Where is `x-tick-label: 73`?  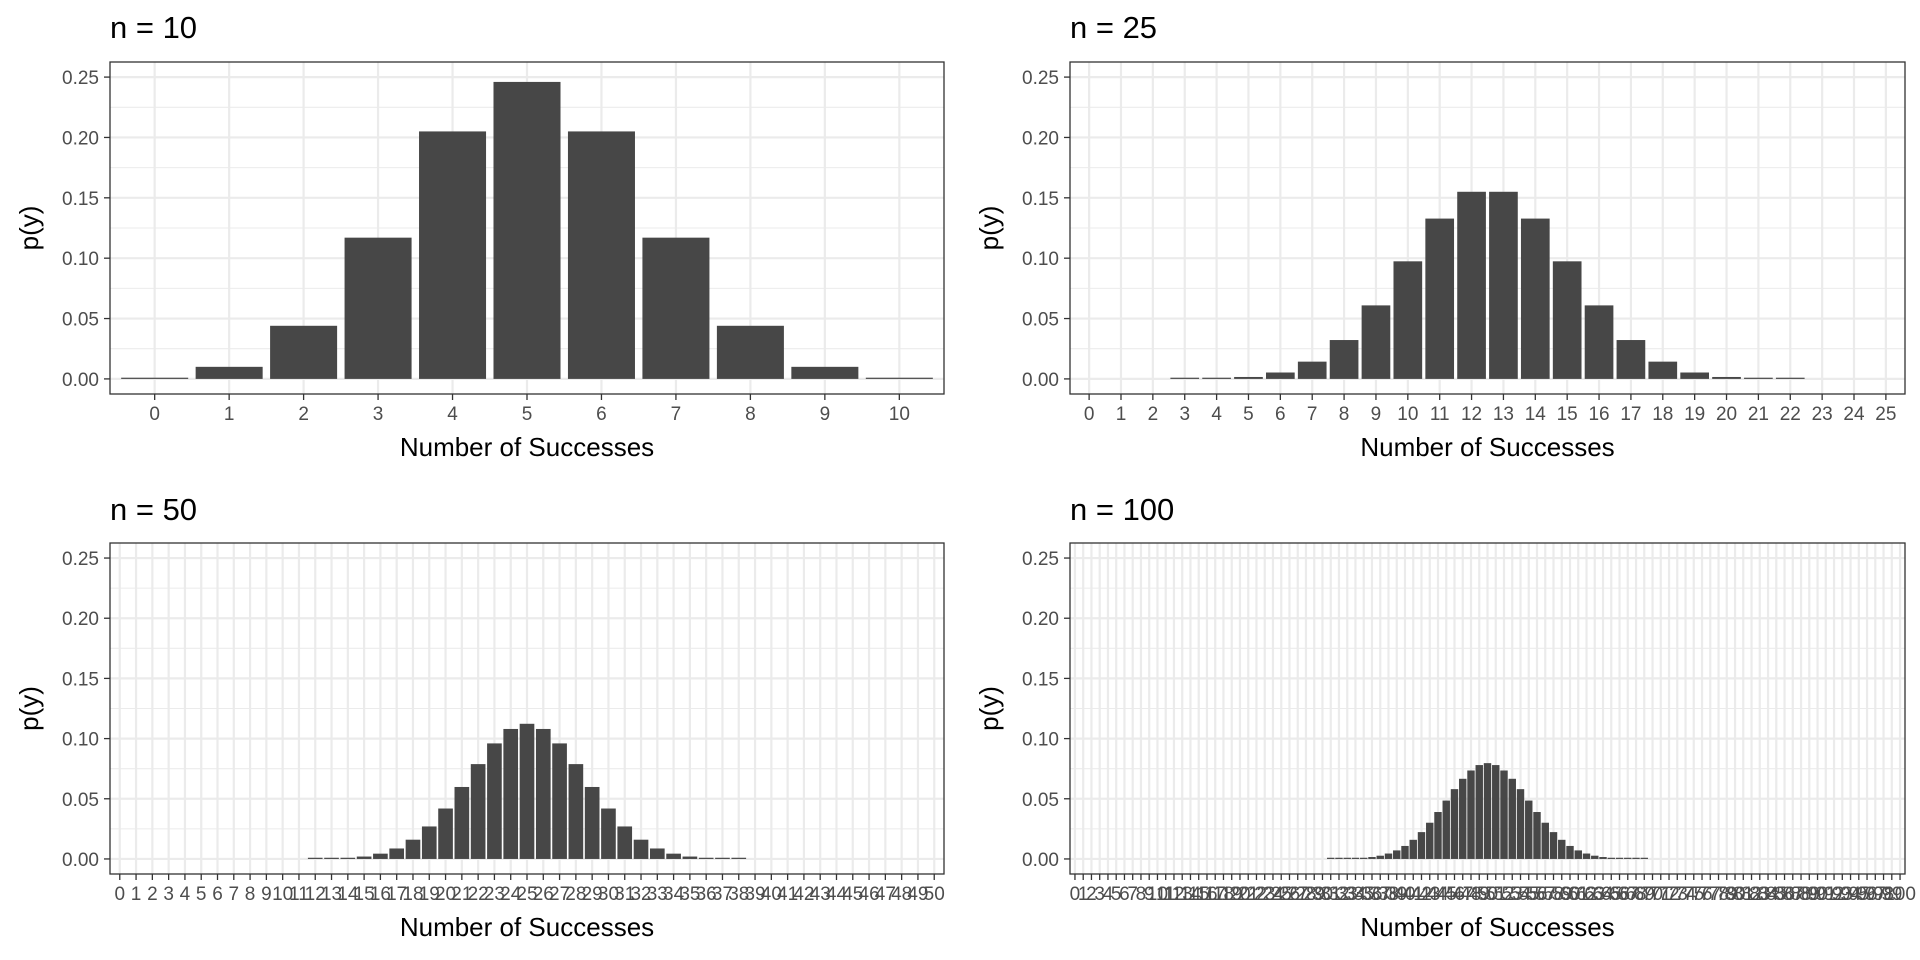
x-tick-label: 73 is located at coordinates (1677, 894).